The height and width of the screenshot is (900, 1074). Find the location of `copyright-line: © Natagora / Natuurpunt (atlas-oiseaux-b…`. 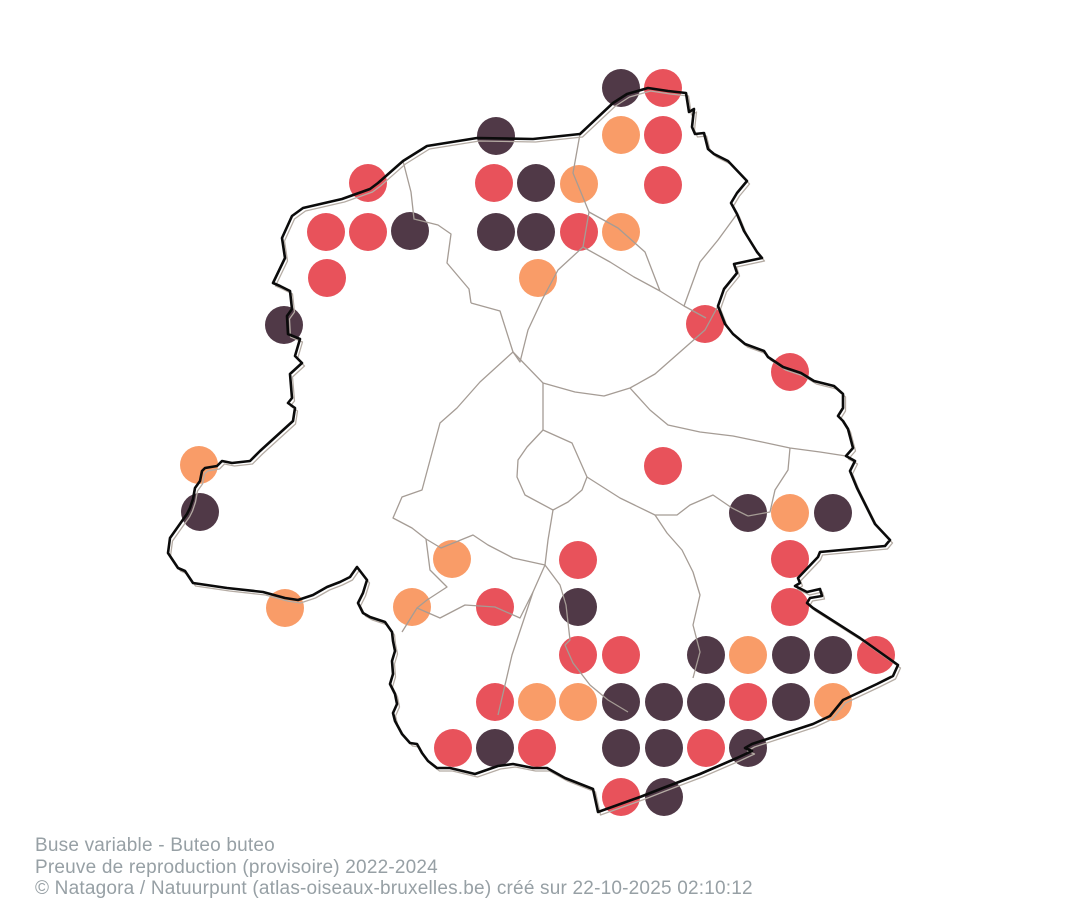

copyright-line: © Natagora / Natuurpunt (atlas-oiseaux-b… is located at coordinates (394, 888).